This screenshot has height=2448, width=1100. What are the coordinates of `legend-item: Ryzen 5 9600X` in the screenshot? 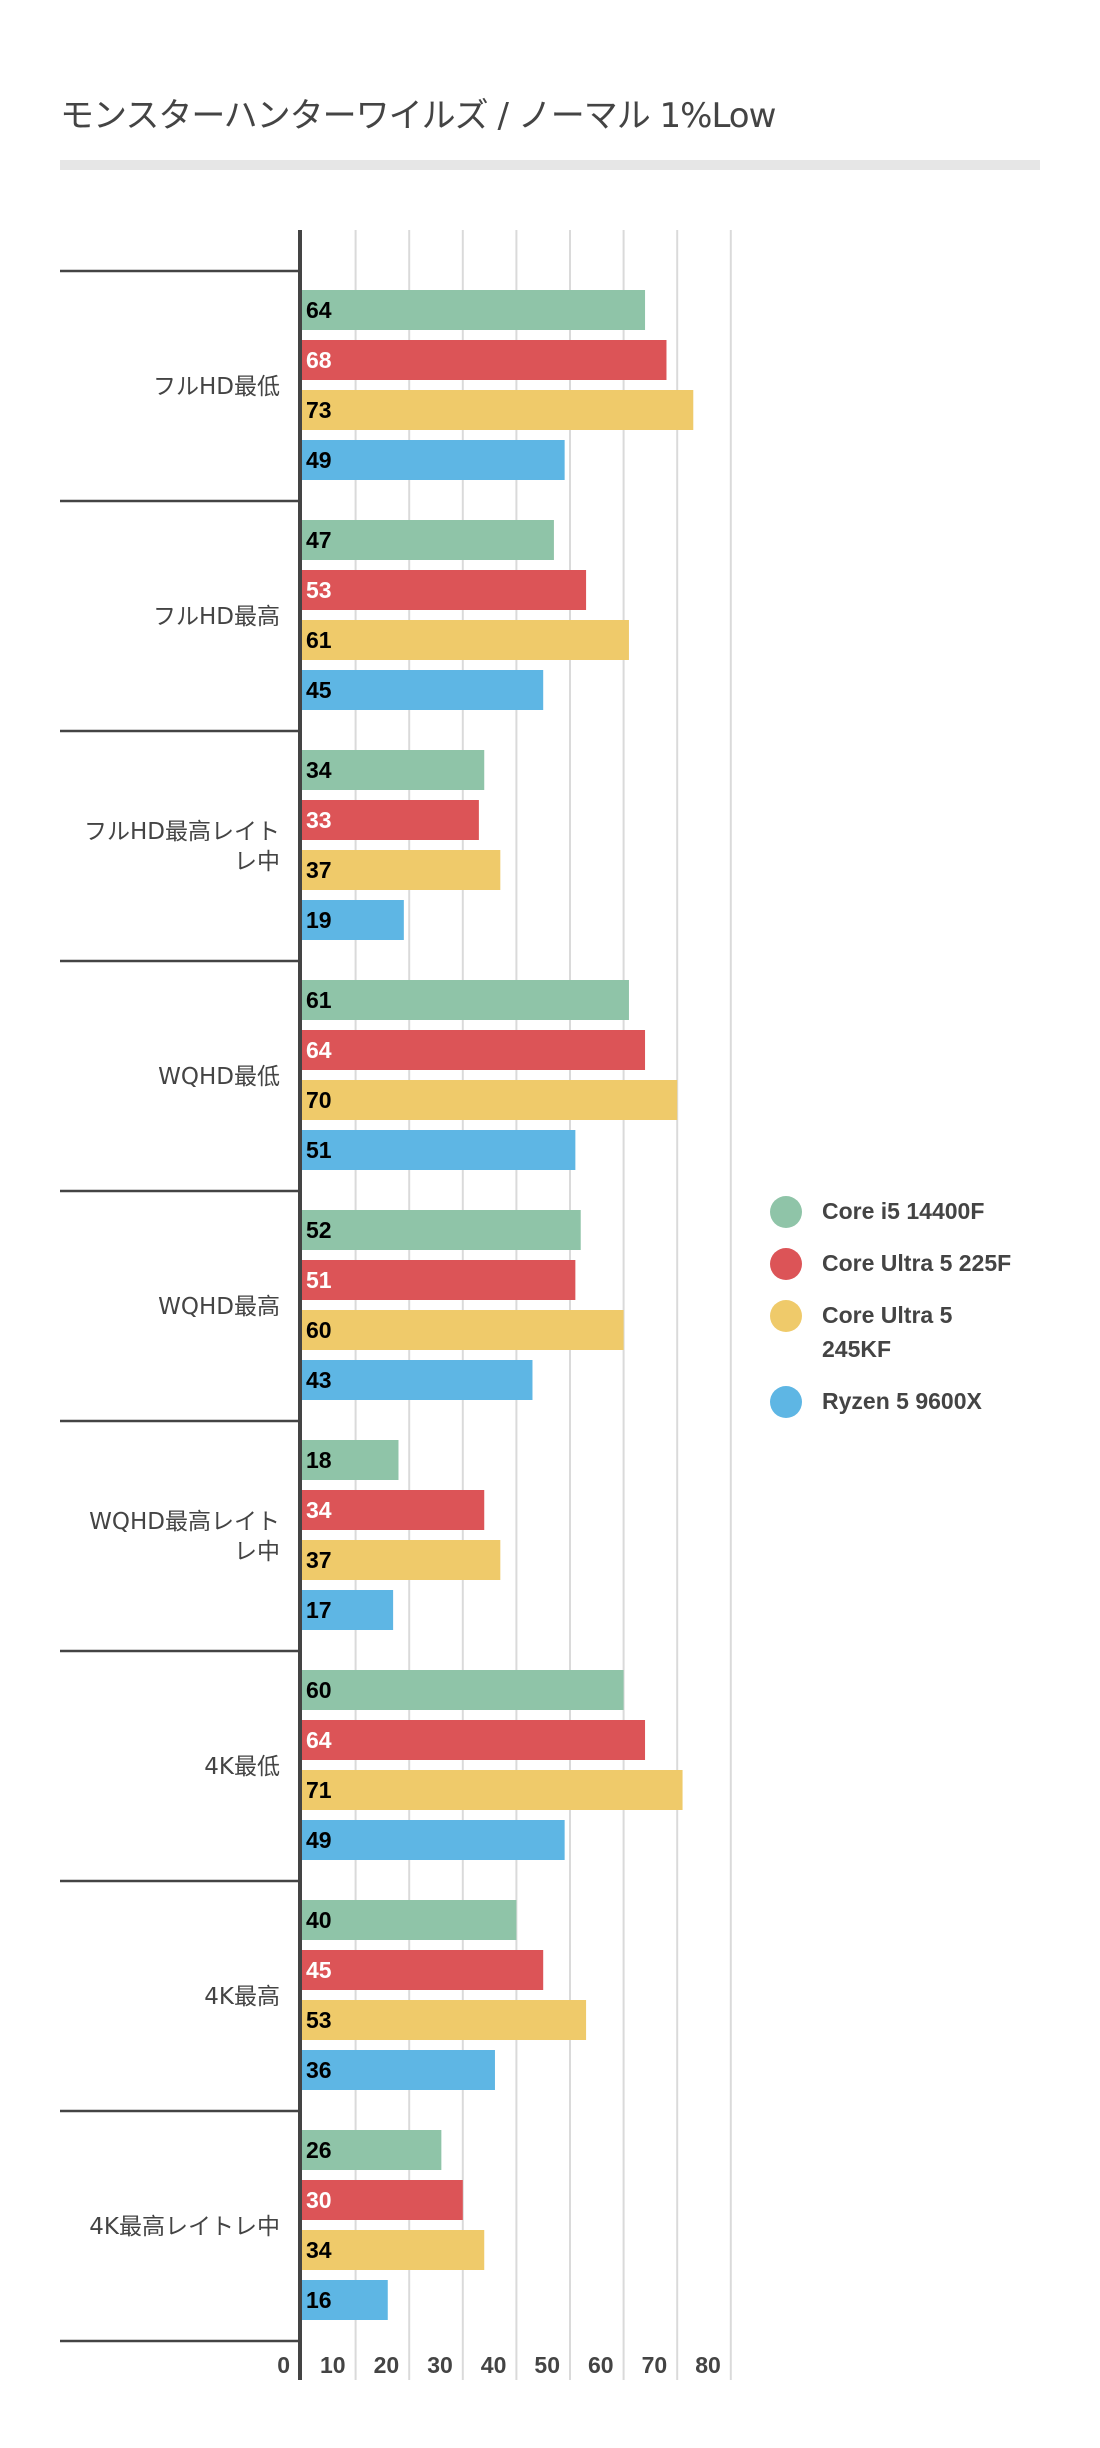 It's located at (930, 1401).